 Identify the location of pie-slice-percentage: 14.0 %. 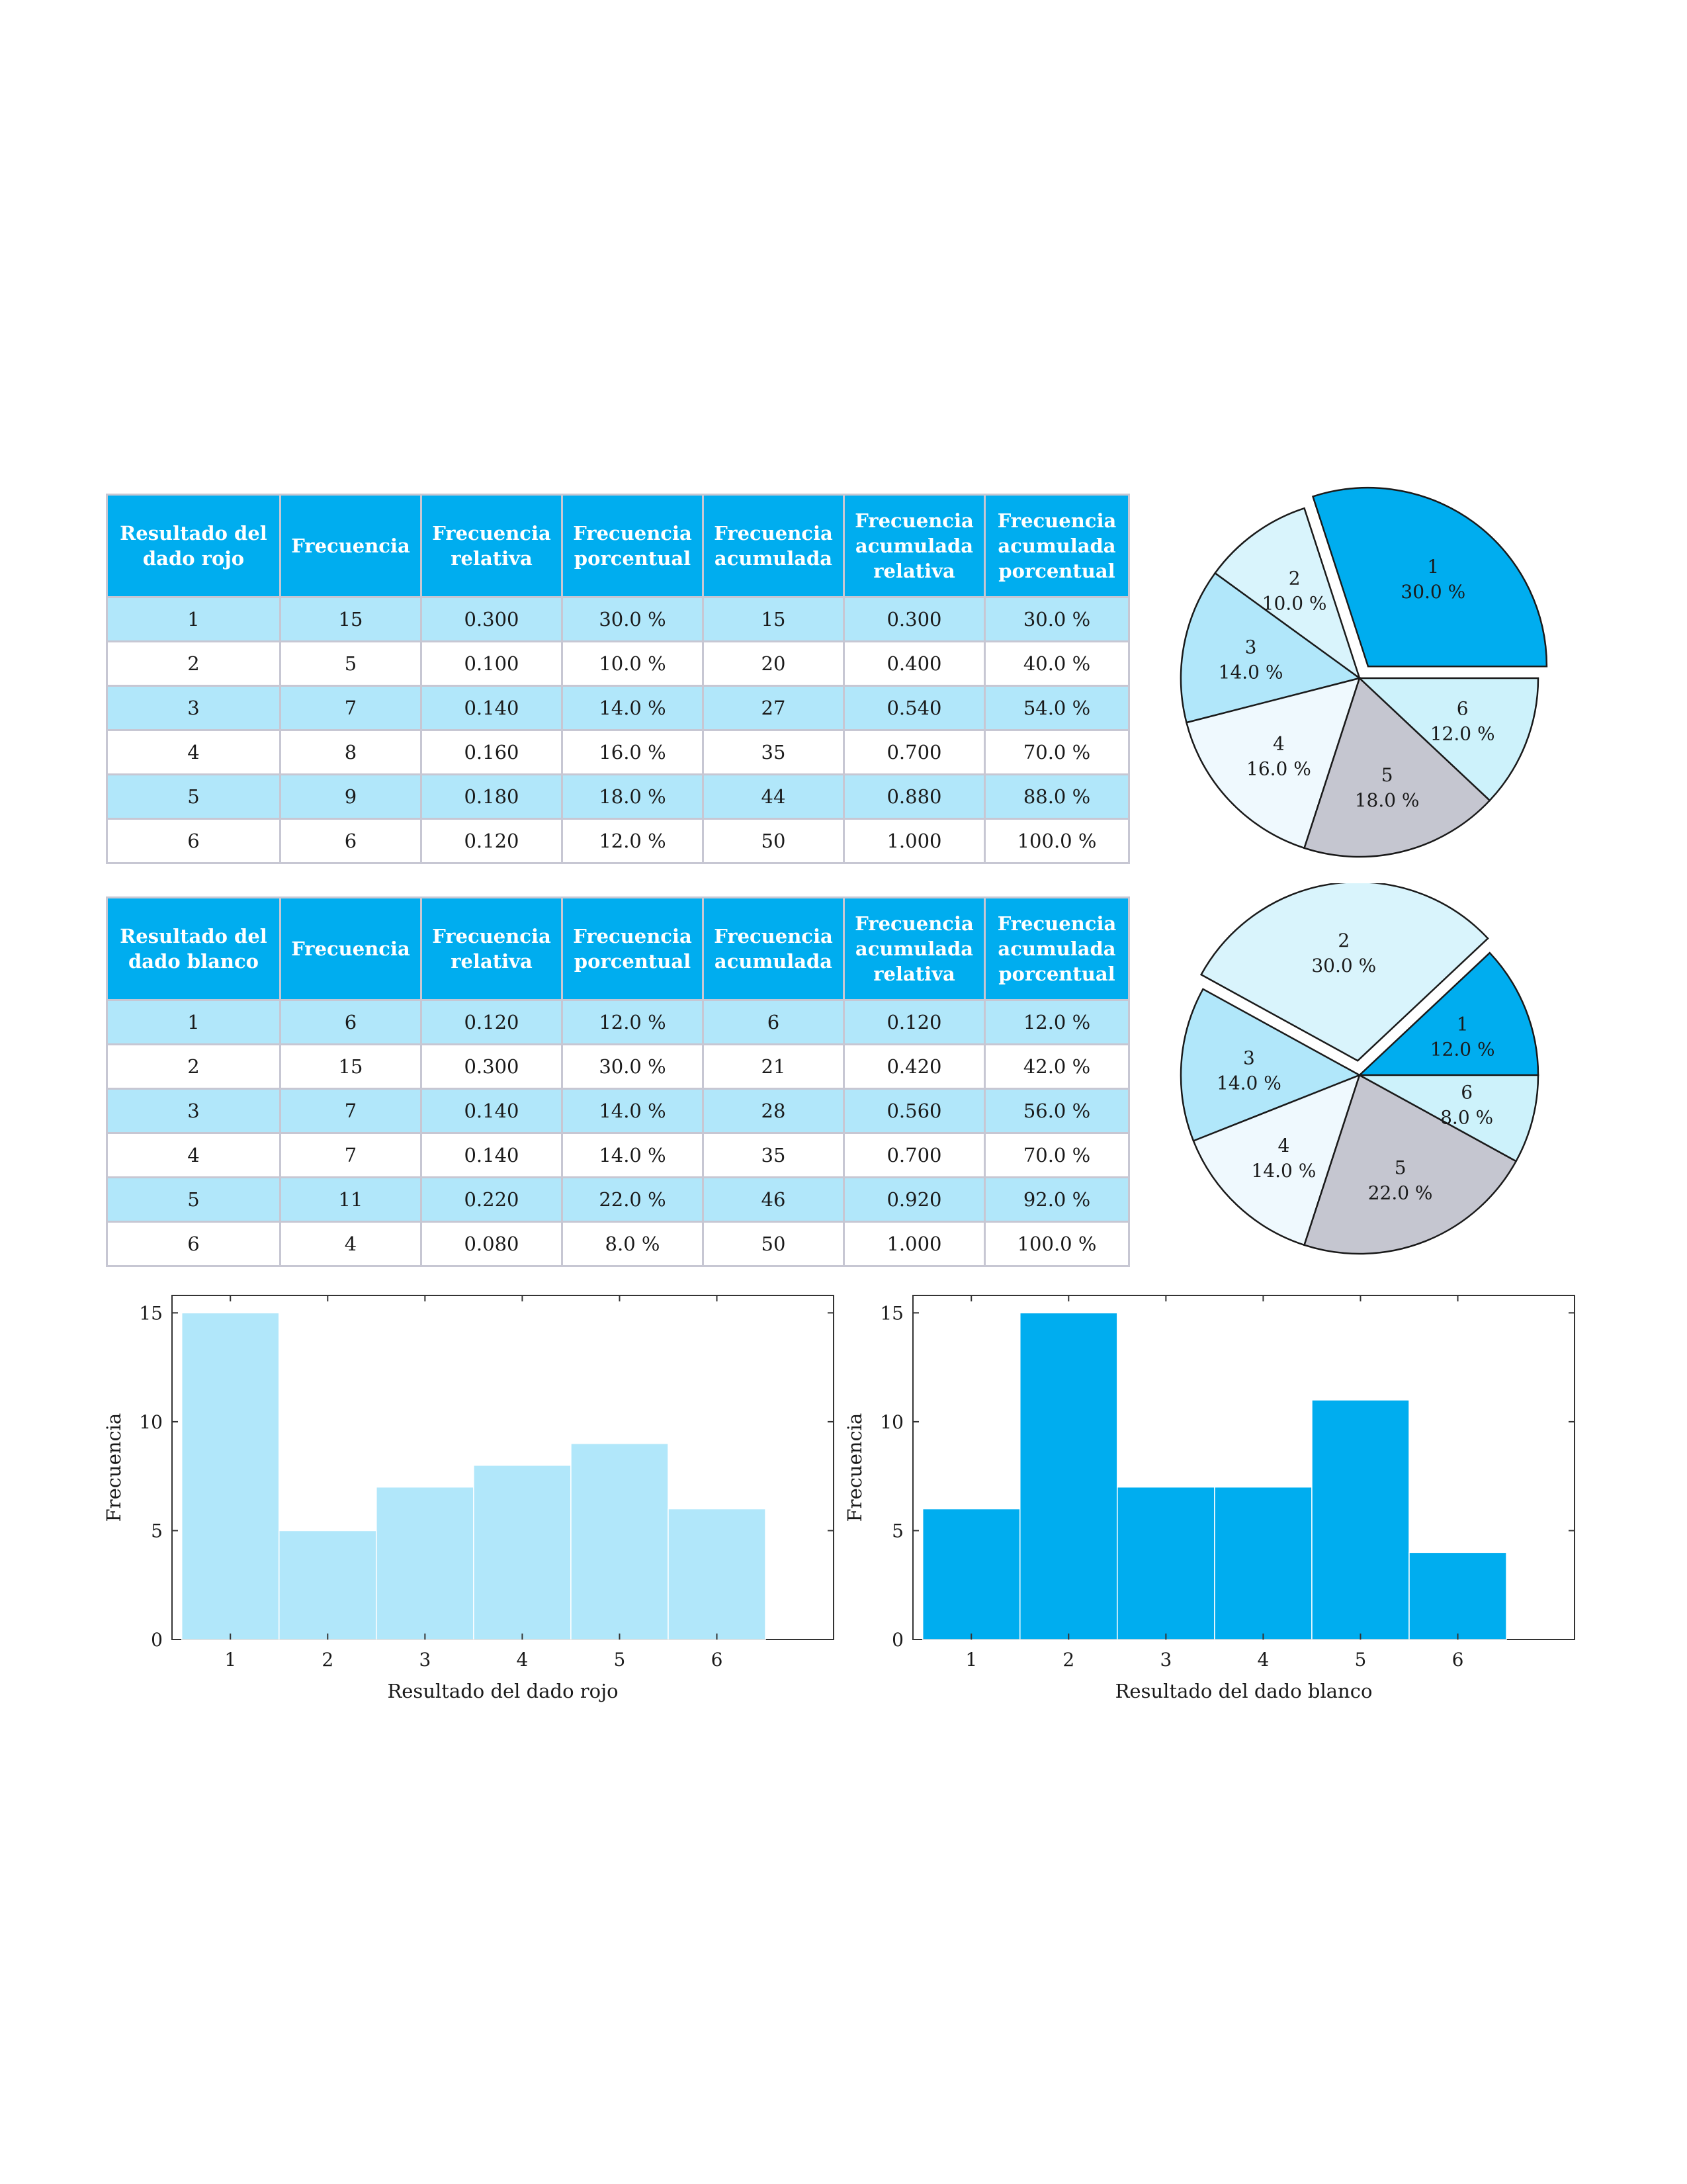
(1251, 672).